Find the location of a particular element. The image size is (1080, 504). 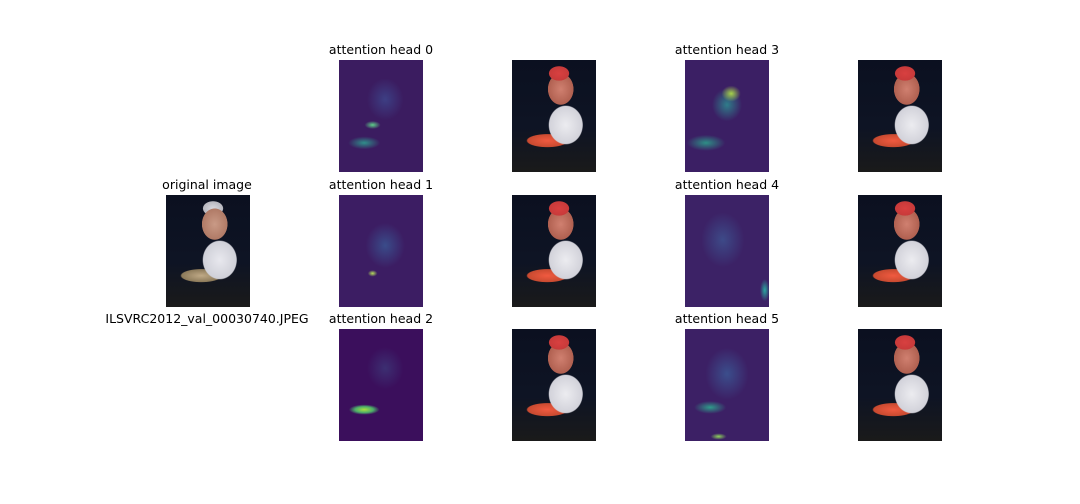

attention-head-0-title: attention head 0 is located at coordinates (381, 49).